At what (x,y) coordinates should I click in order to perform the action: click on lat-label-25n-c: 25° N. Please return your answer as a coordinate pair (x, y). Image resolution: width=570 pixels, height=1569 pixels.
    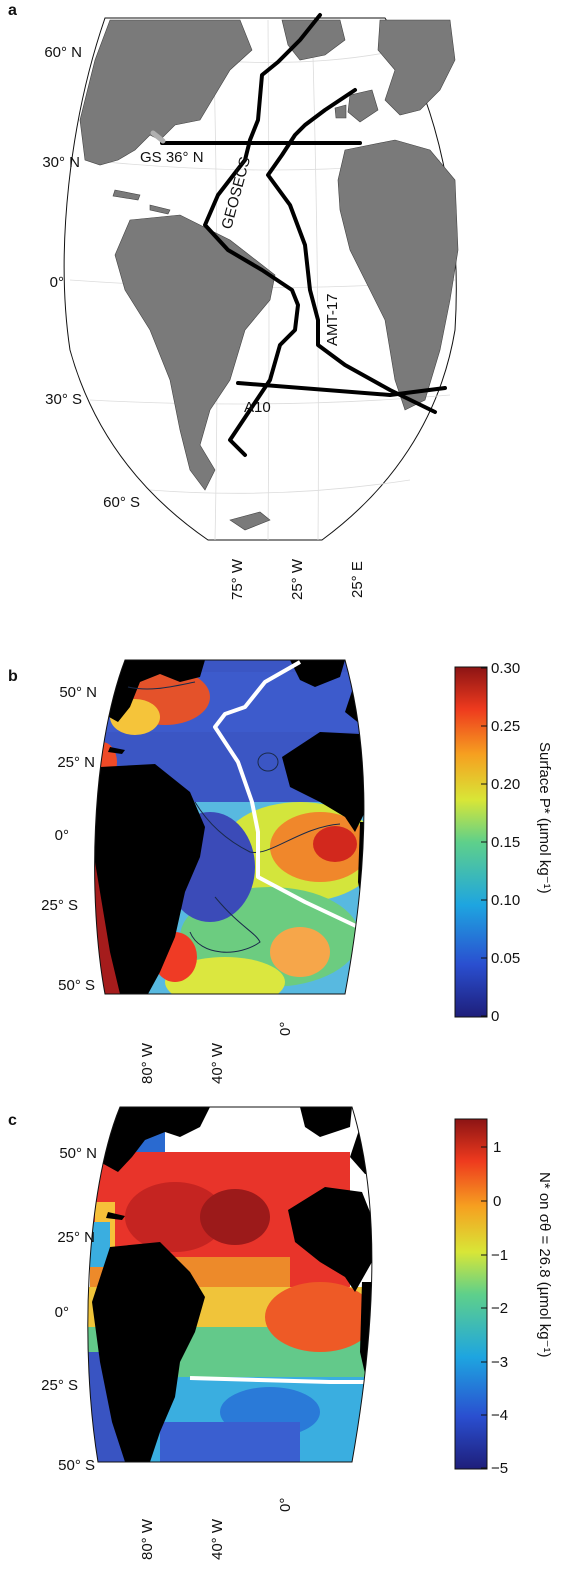
    Looking at the image, I should click on (76, 1237).